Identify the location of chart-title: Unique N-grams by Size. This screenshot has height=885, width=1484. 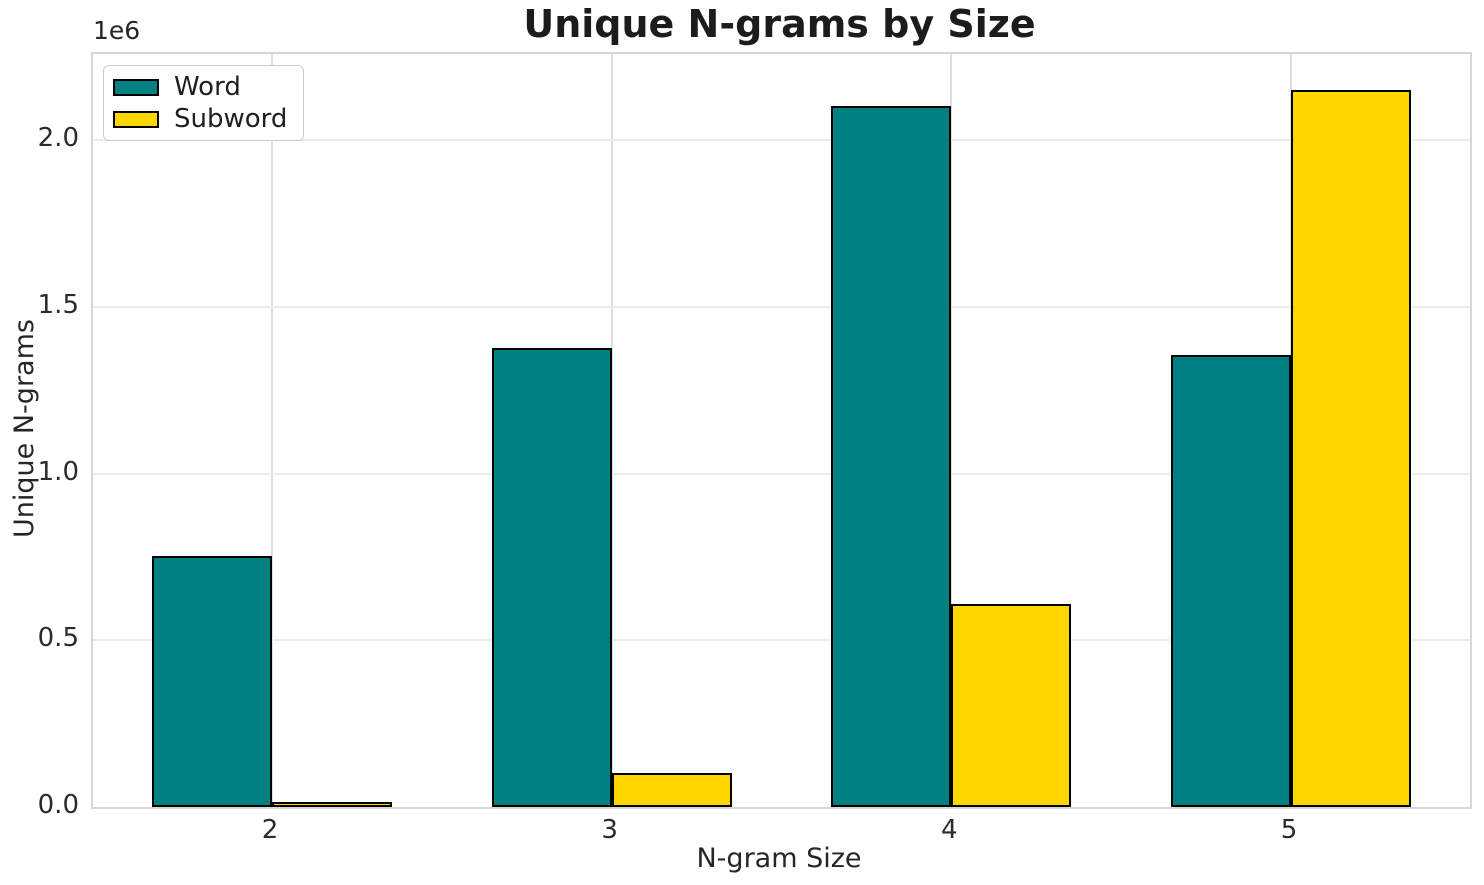
(779, 24).